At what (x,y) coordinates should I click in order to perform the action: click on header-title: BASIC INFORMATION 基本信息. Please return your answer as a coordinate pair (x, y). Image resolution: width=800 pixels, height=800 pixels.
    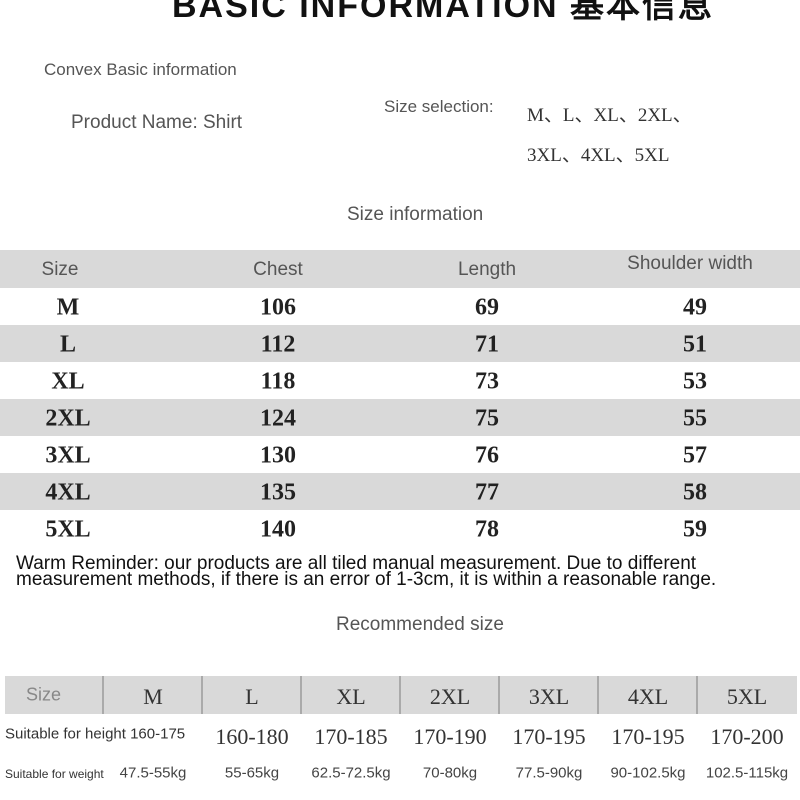
    Looking at the image, I should click on (443, 12).